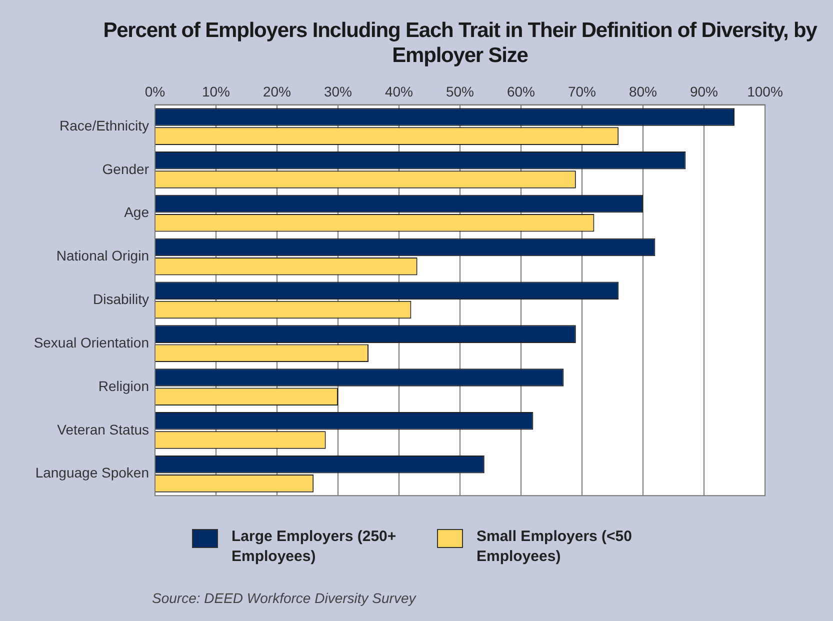 The width and height of the screenshot is (833, 621). What do you see at coordinates (643, 91) in the screenshot?
I see `x-tick-label: 80%` at bounding box center [643, 91].